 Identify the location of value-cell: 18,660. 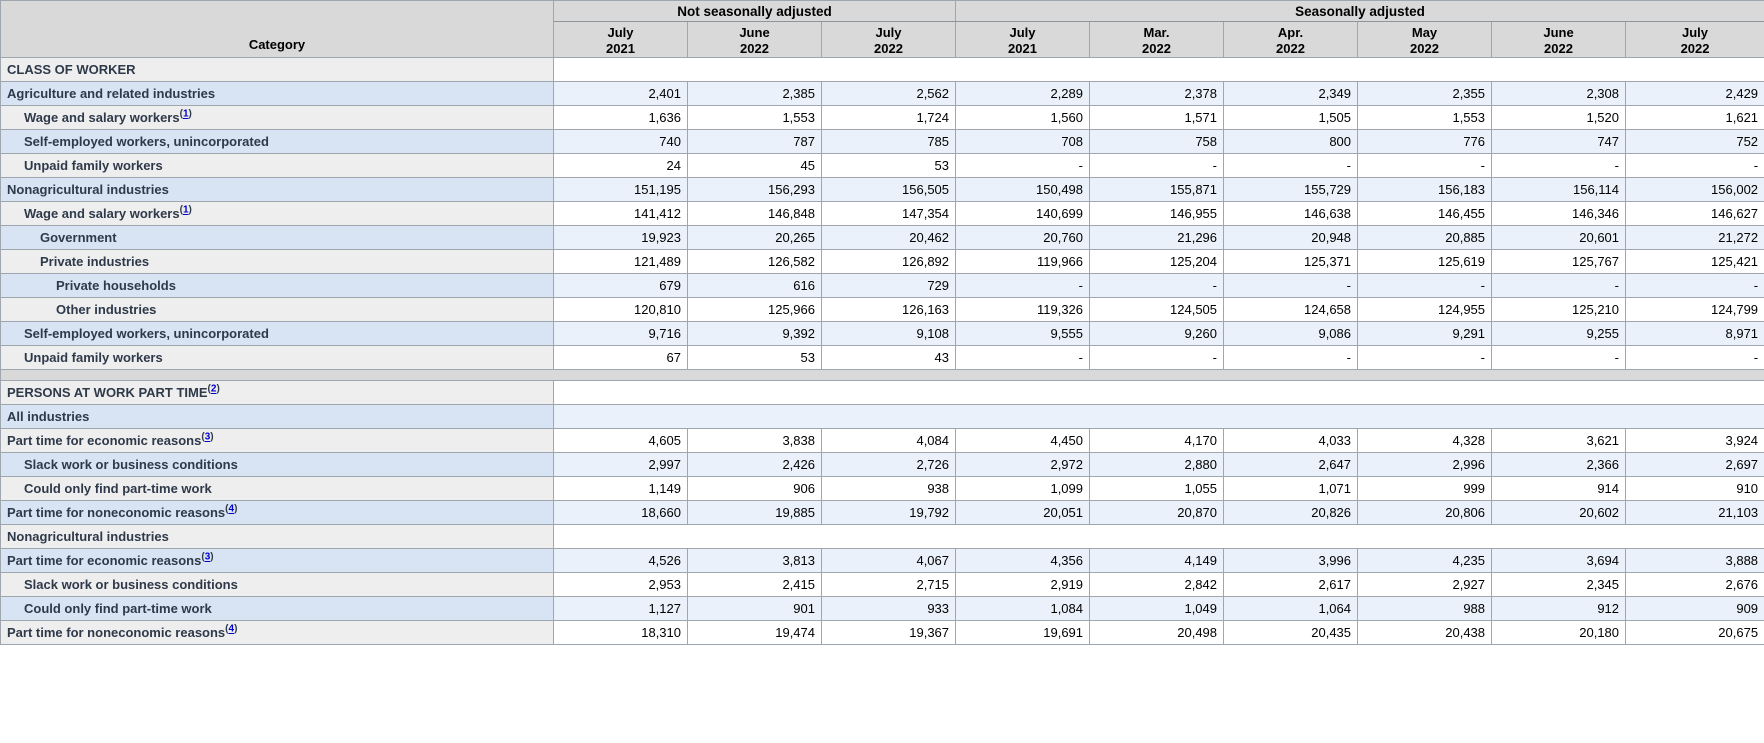
(620, 512).